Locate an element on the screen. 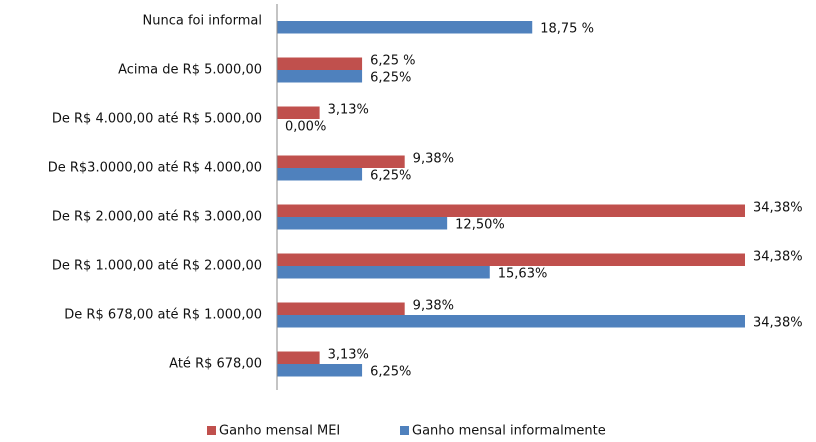  category-label: De R$ 4.000,00 até R$ 5.000,00 is located at coordinates (157, 119).